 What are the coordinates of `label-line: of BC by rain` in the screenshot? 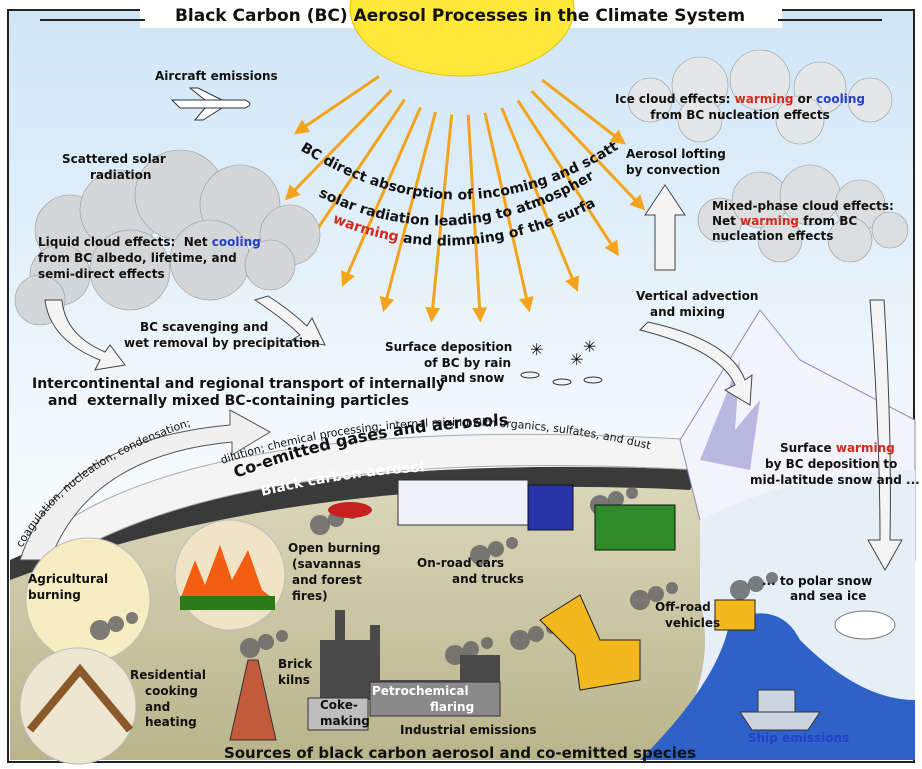 It's located at (467, 363).